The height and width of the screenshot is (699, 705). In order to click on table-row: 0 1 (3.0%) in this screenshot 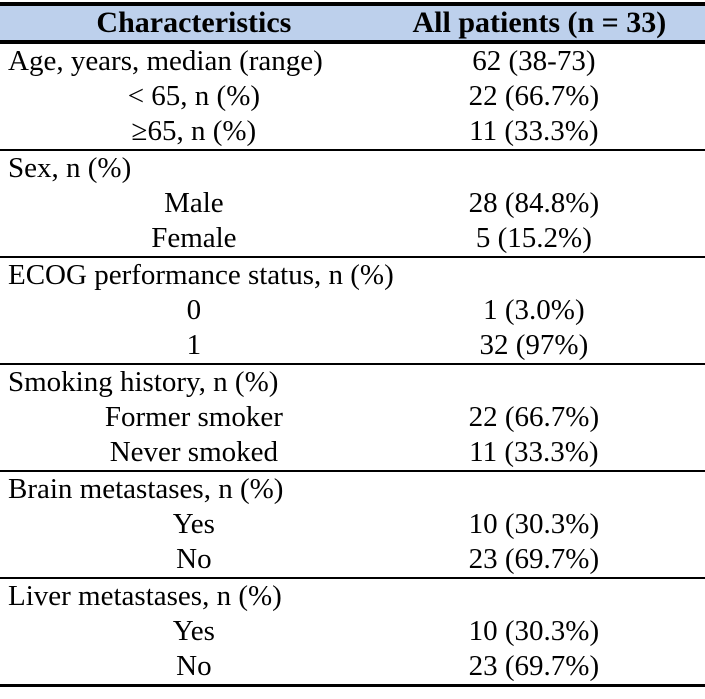, I will do `click(352, 310)`.